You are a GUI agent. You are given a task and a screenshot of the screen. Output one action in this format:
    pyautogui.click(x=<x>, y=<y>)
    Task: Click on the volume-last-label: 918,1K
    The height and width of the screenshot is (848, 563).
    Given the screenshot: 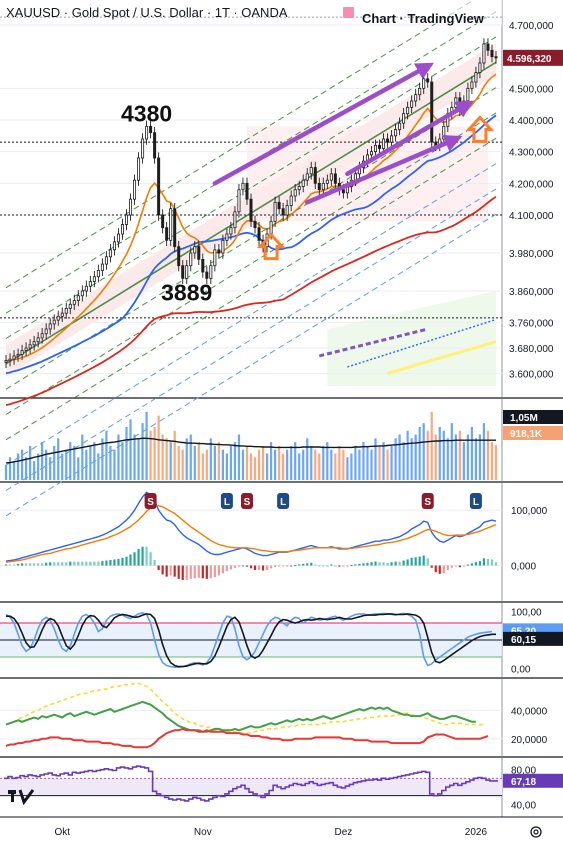 What is the action you would take?
    pyautogui.click(x=526, y=434)
    